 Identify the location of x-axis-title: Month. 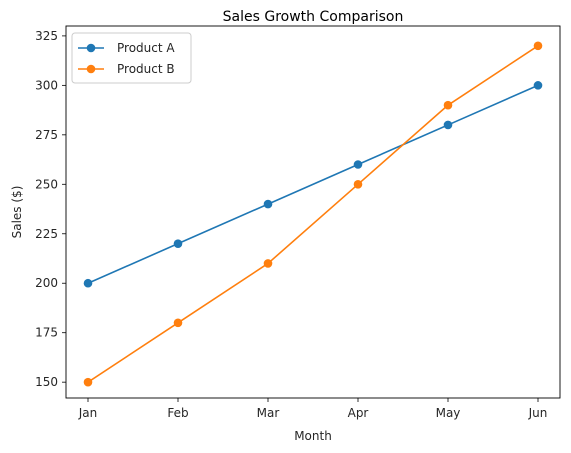
(313, 436).